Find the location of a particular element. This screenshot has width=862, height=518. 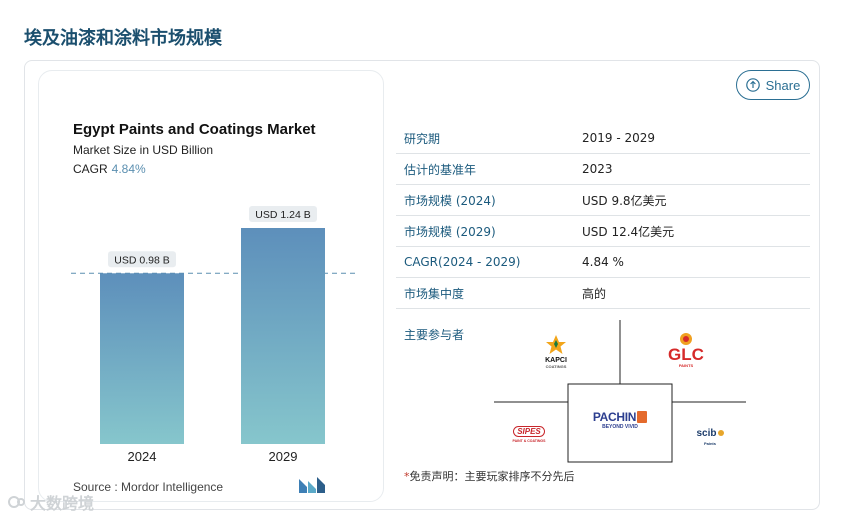

players-grid-lines is located at coordinates (620, 391).